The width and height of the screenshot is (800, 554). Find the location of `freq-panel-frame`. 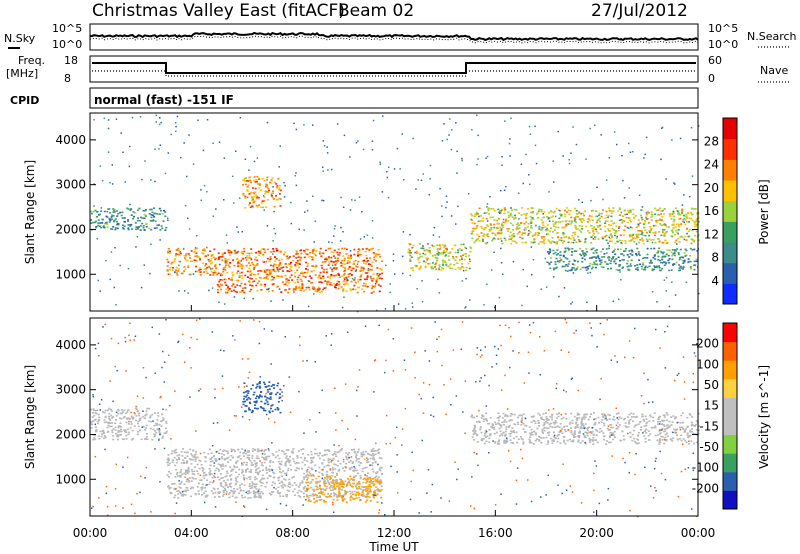

freq-panel-frame is located at coordinates (394, 69).